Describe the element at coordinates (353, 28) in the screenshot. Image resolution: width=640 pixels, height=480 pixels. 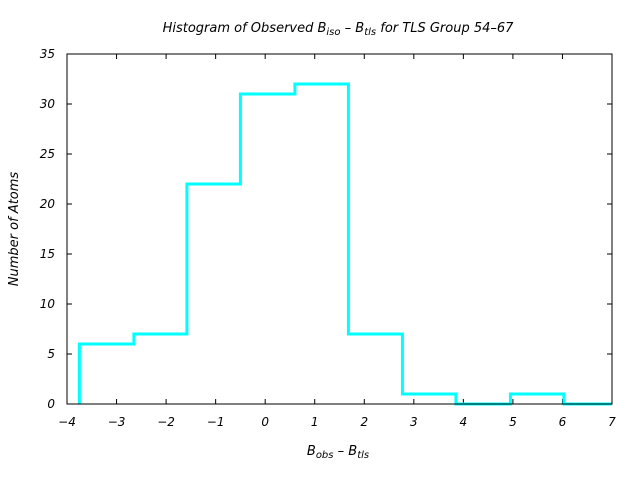
I see `title-part: – B` at that location.